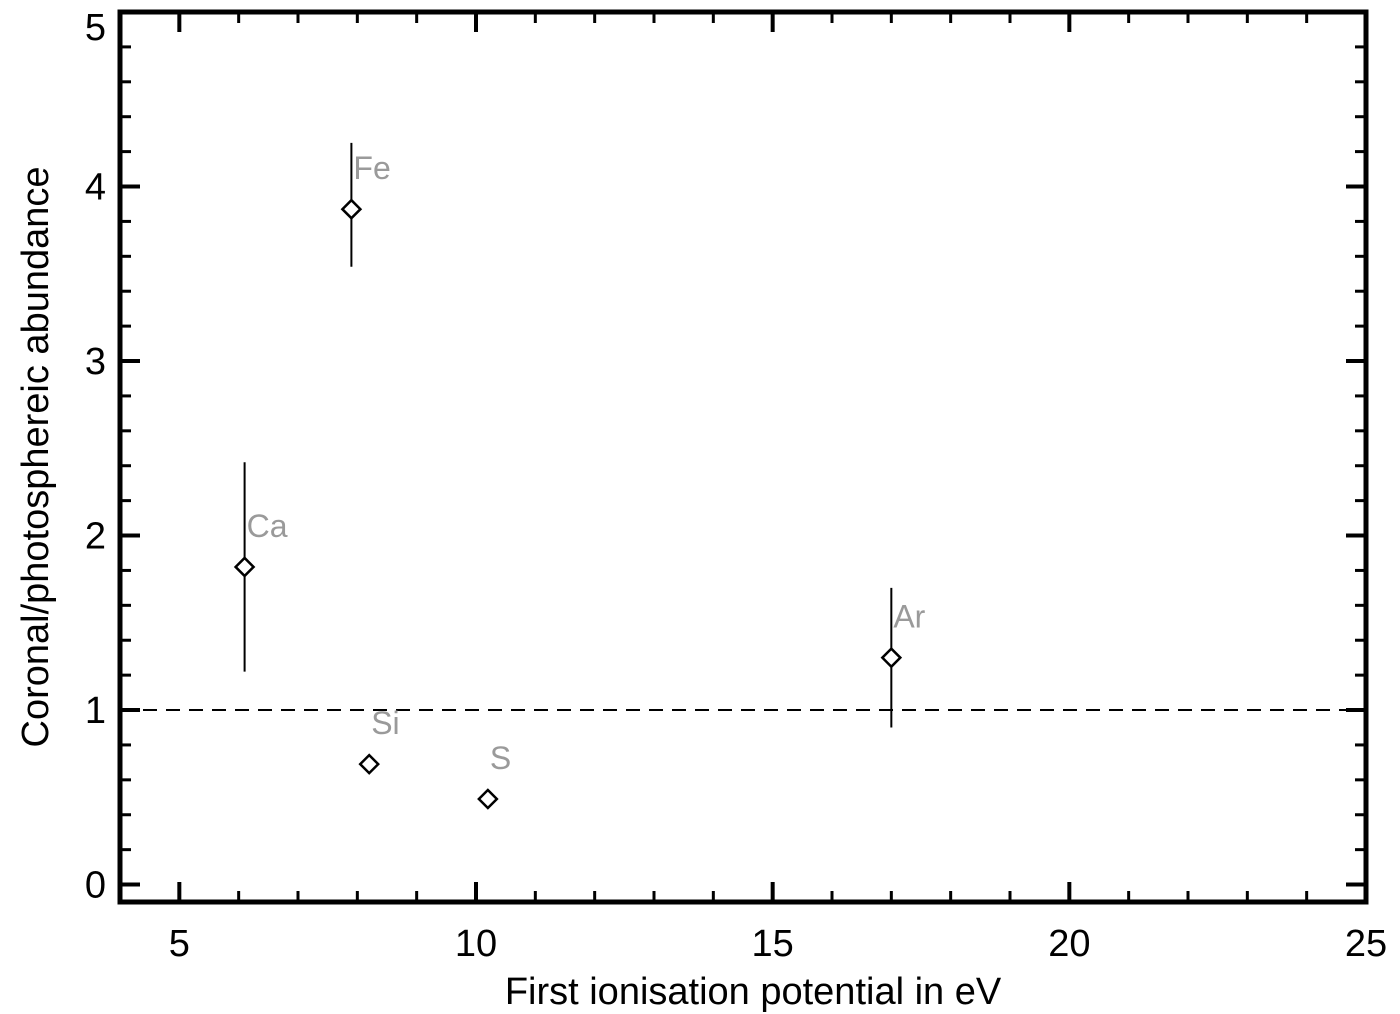  What do you see at coordinates (95, 28) in the screenshot?
I see `y-tick-label: 5` at bounding box center [95, 28].